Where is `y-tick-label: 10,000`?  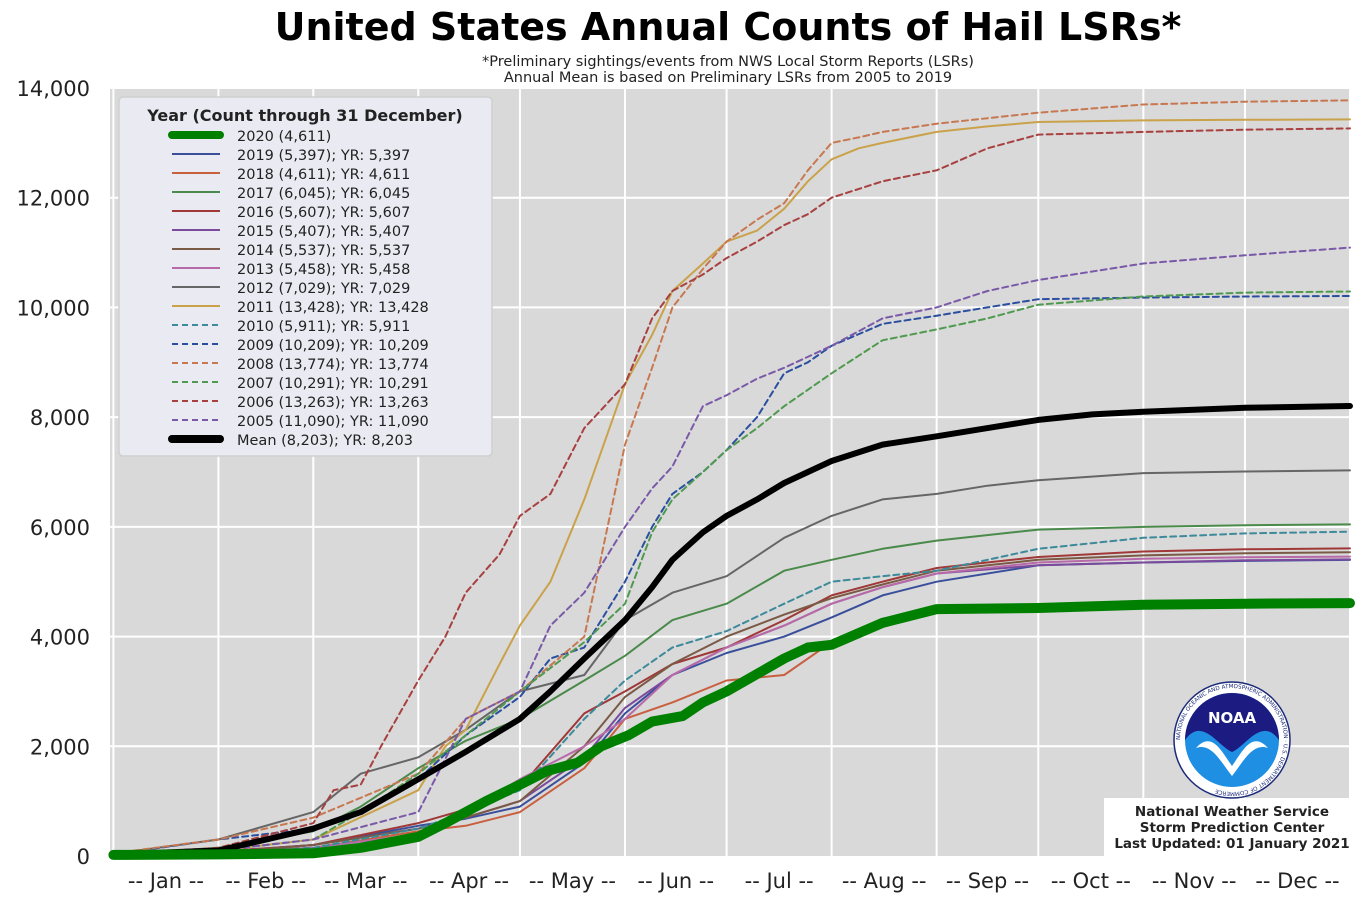 y-tick-label: 10,000 is located at coordinates (53, 308).